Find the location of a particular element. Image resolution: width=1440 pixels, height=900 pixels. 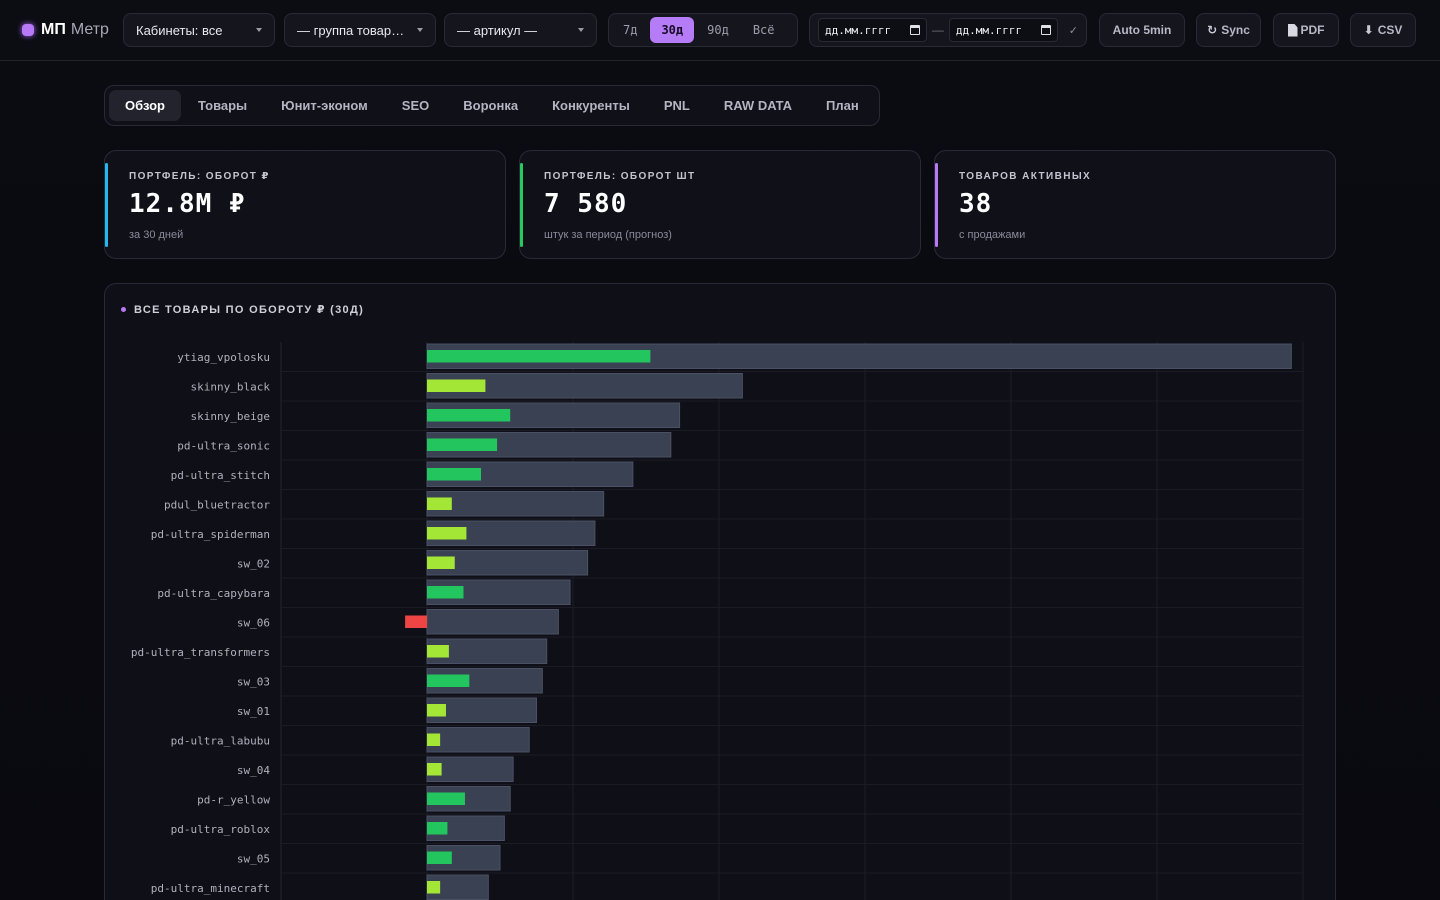

tab-raw-data: RAW DATA is located at coordinates (757, 105).